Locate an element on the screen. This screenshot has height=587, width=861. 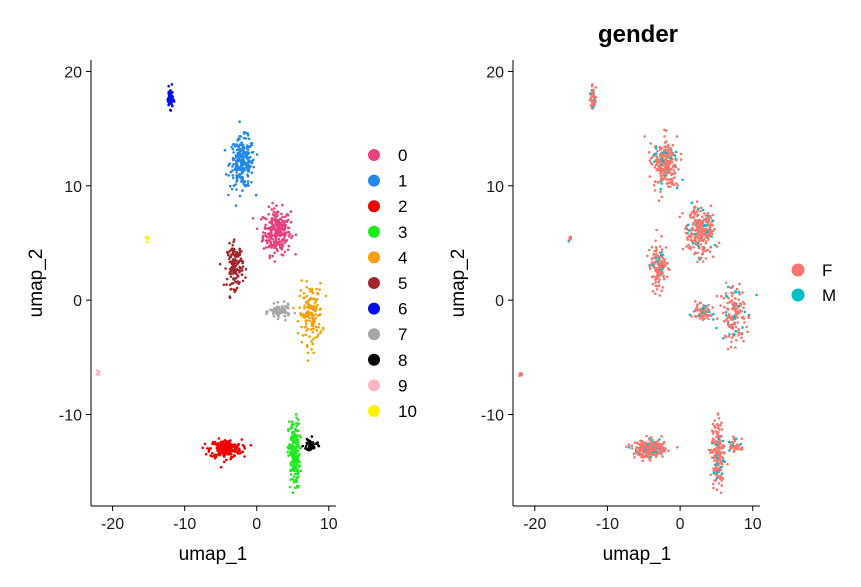
y-tick-label: 20 is located at coordinates (495, 72).